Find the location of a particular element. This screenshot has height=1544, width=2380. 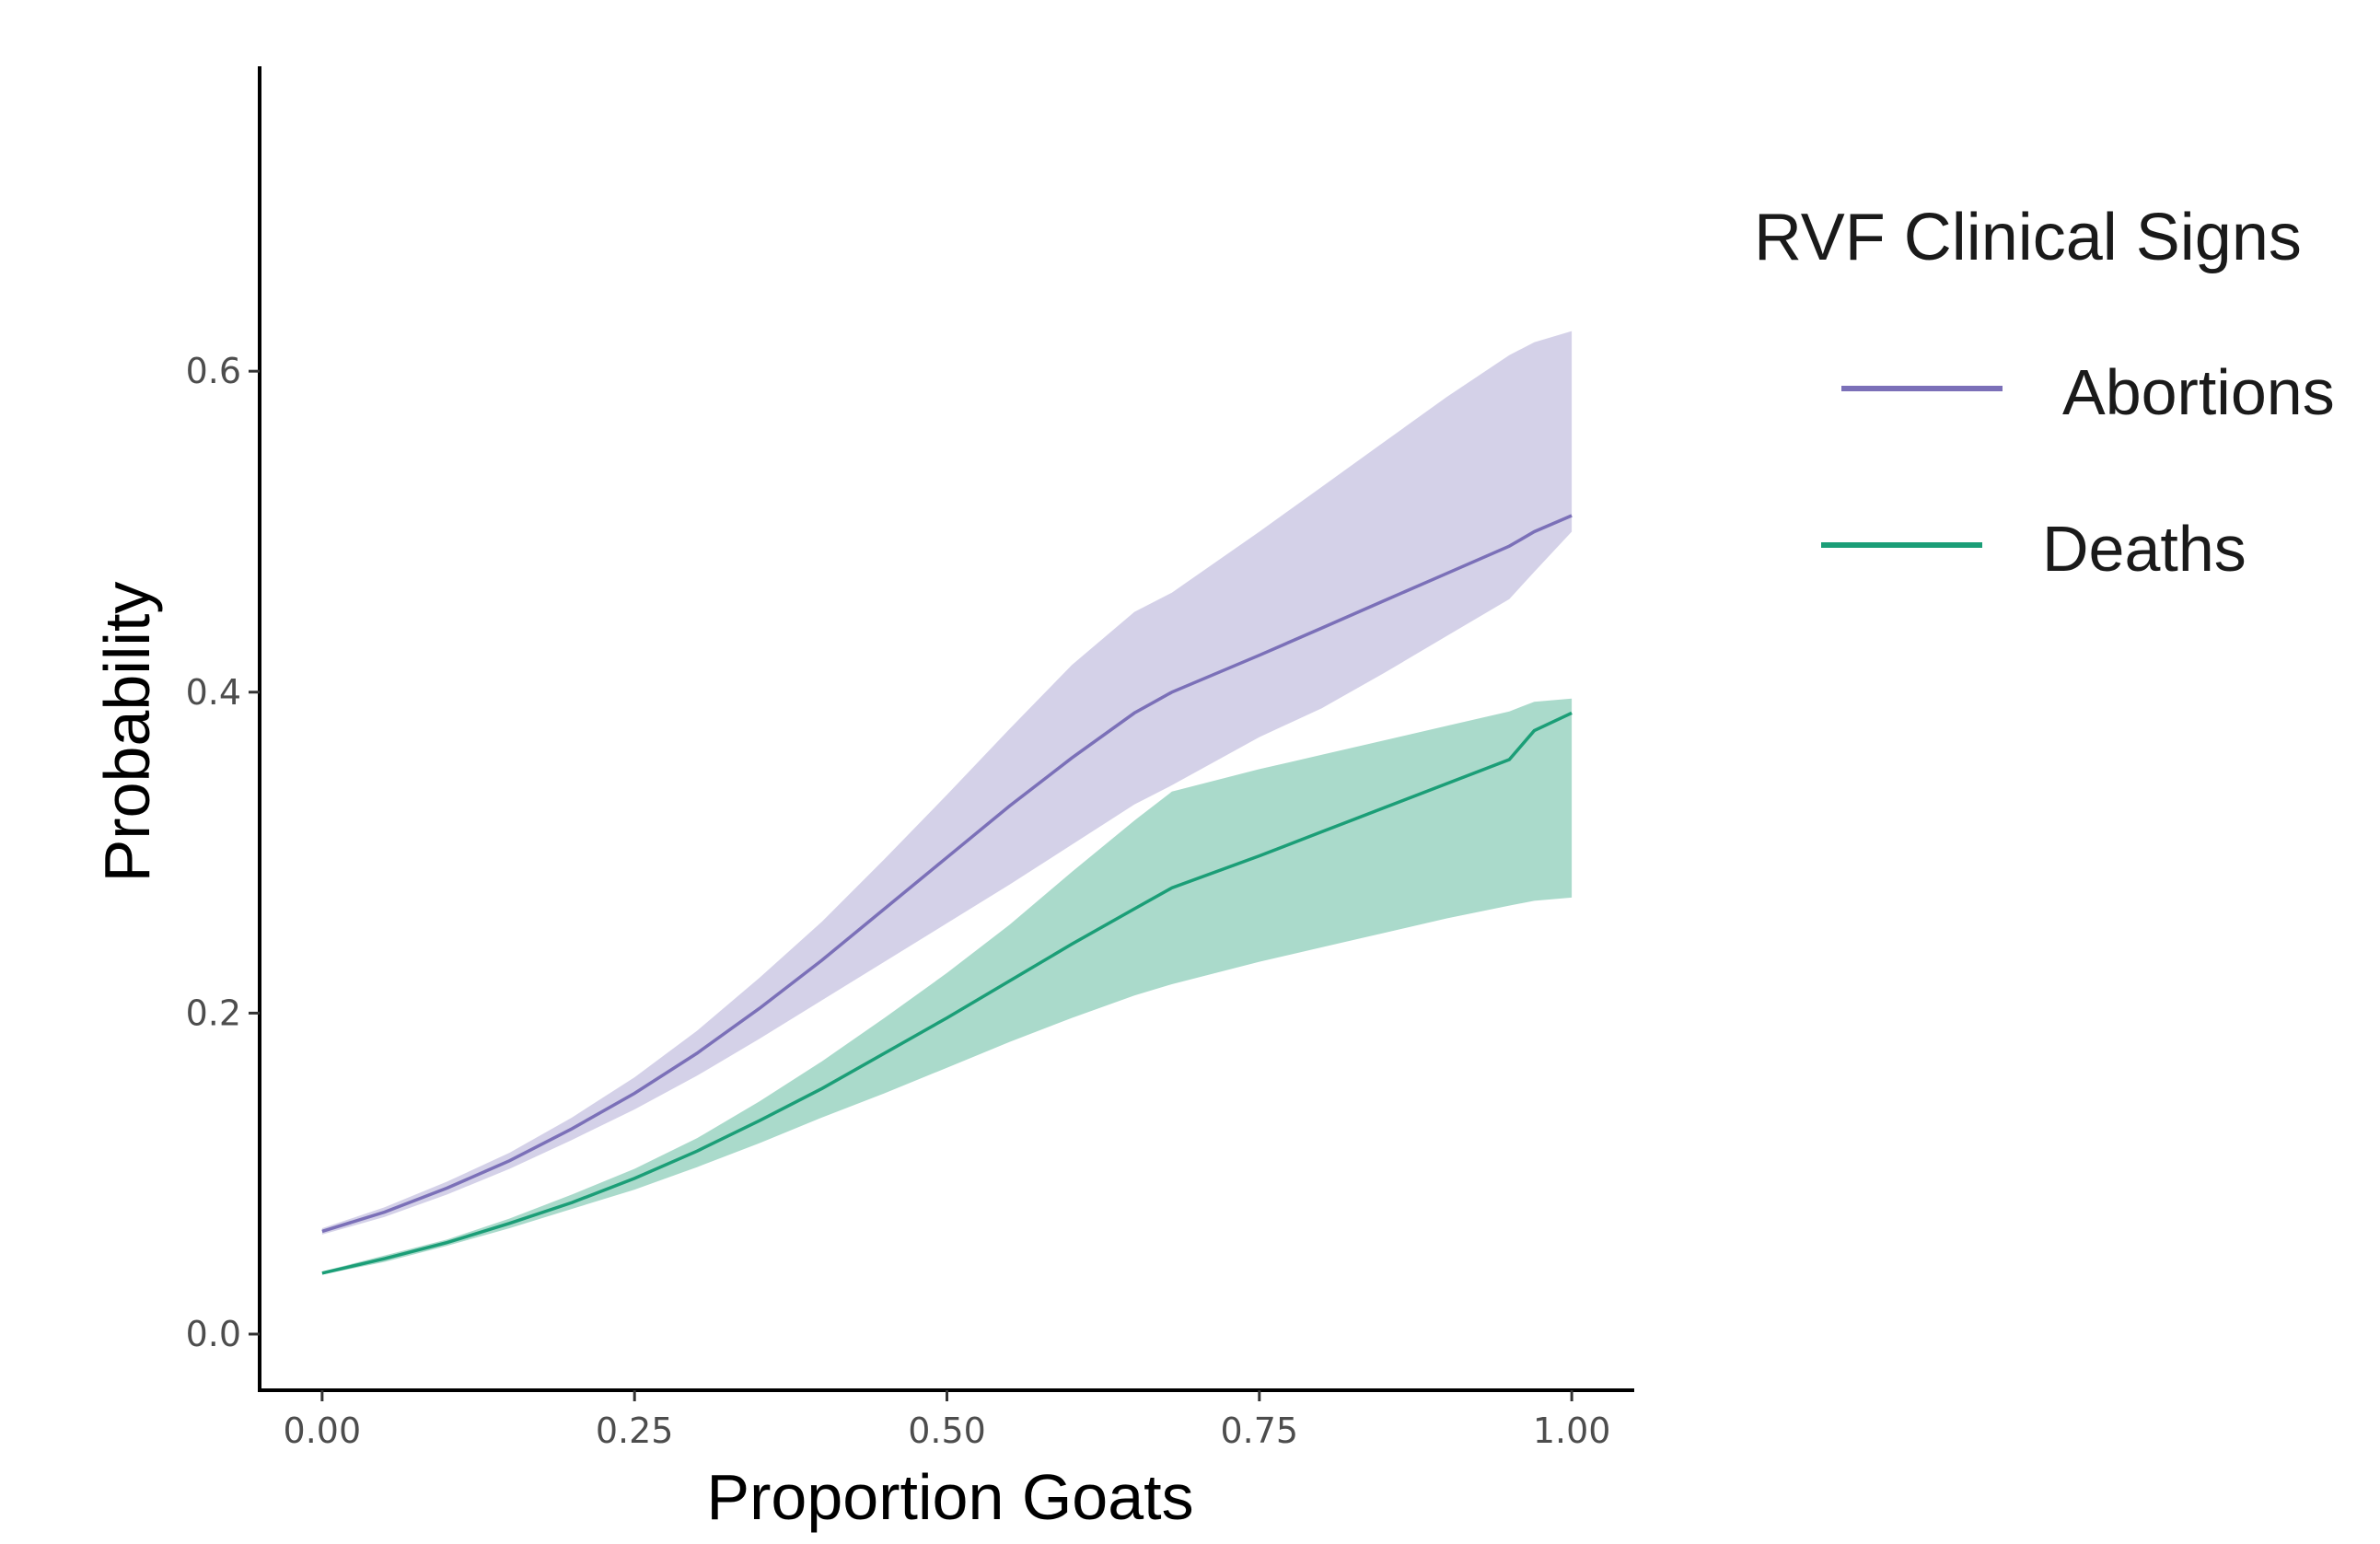

y-axis-title: Probability is located at coordinates (127, 732).